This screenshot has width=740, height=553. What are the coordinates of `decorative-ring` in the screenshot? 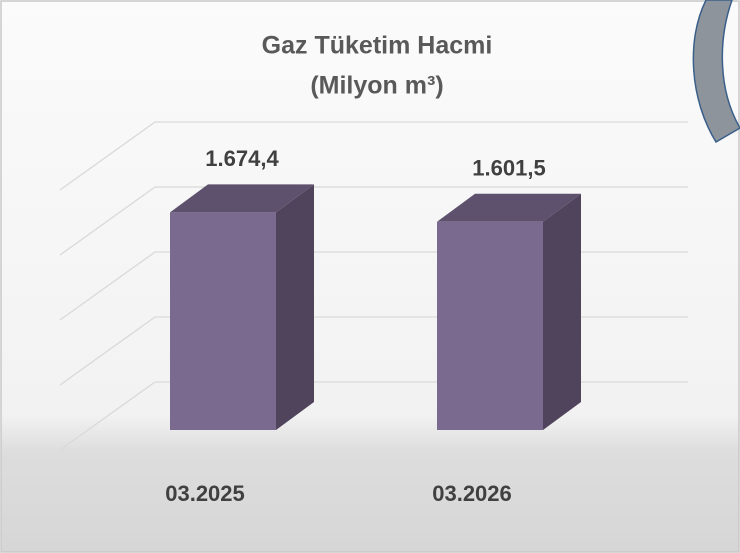 It's located at (716, 72).